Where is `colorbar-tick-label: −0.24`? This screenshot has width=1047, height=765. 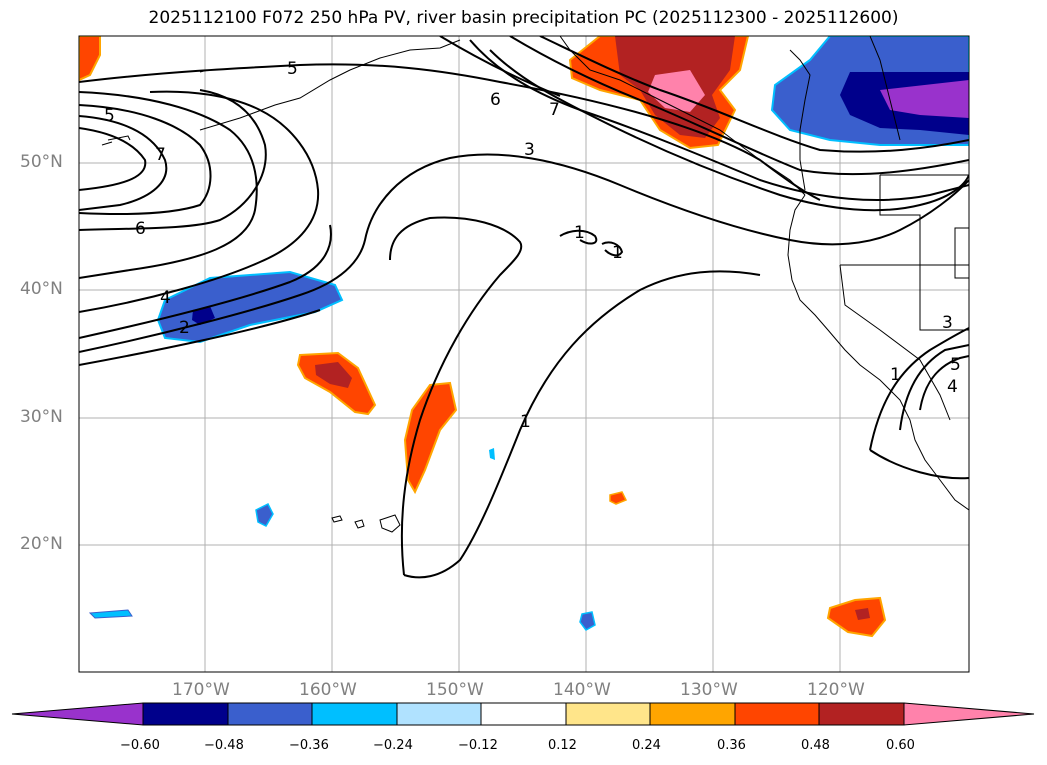
colorbar-tick-label: −0.24 is located at coordinates (393, 745).